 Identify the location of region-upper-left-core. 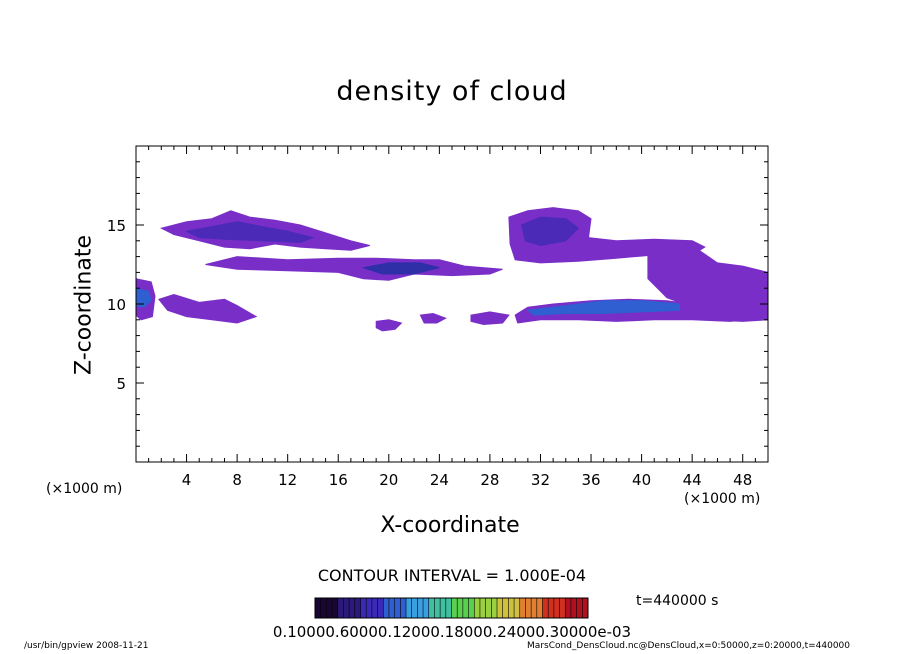
(250, 232).